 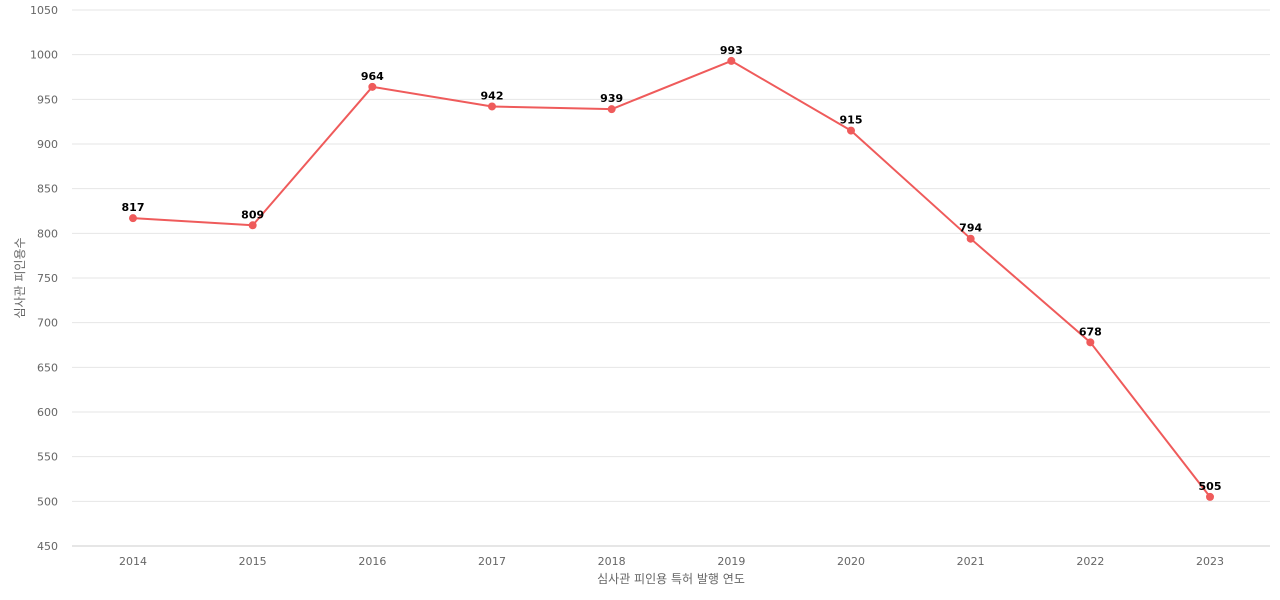 I want to click on data-label: 964, so click(x=372, y=76).